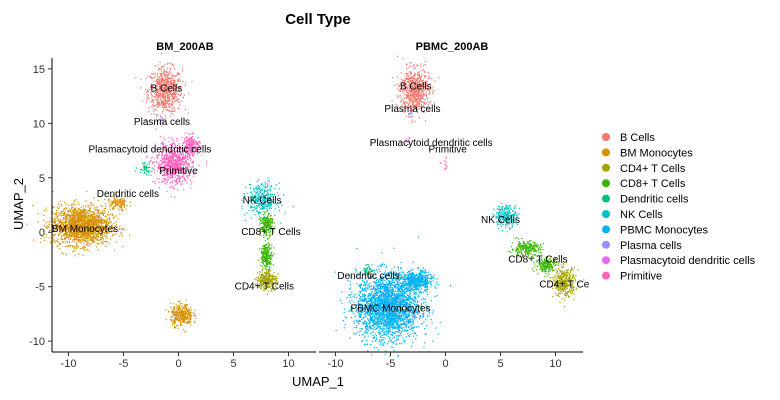 The height and width of the screenshot is (400, 780). Describe the element at coordinates (318, 19) in the screenshot. I see `chart-title: Cell Type` at that location.